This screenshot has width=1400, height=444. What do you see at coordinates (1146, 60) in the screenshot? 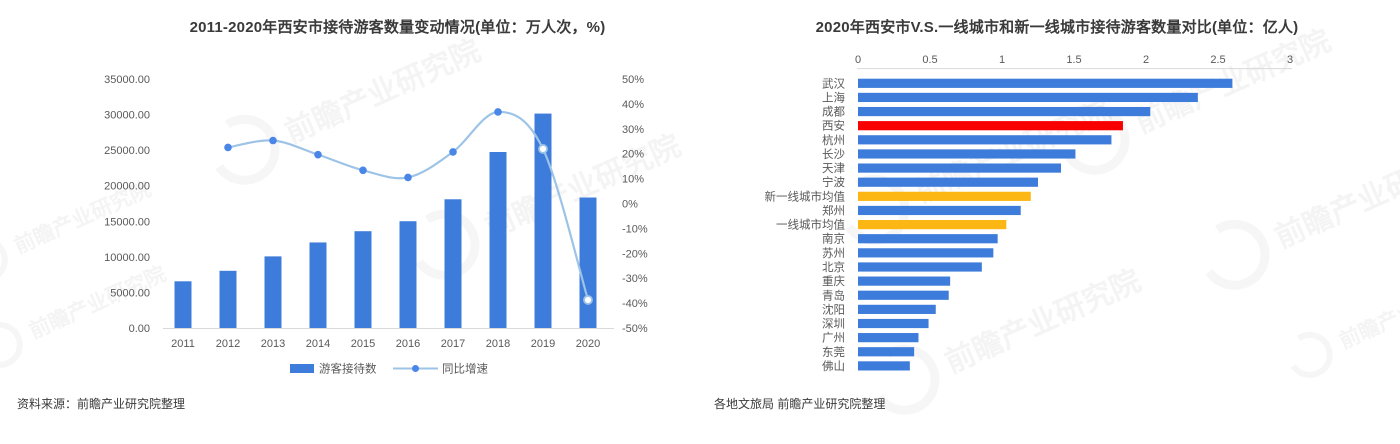
I see `x-axis-tick-2: 2` at bounding box center [1146, 60].